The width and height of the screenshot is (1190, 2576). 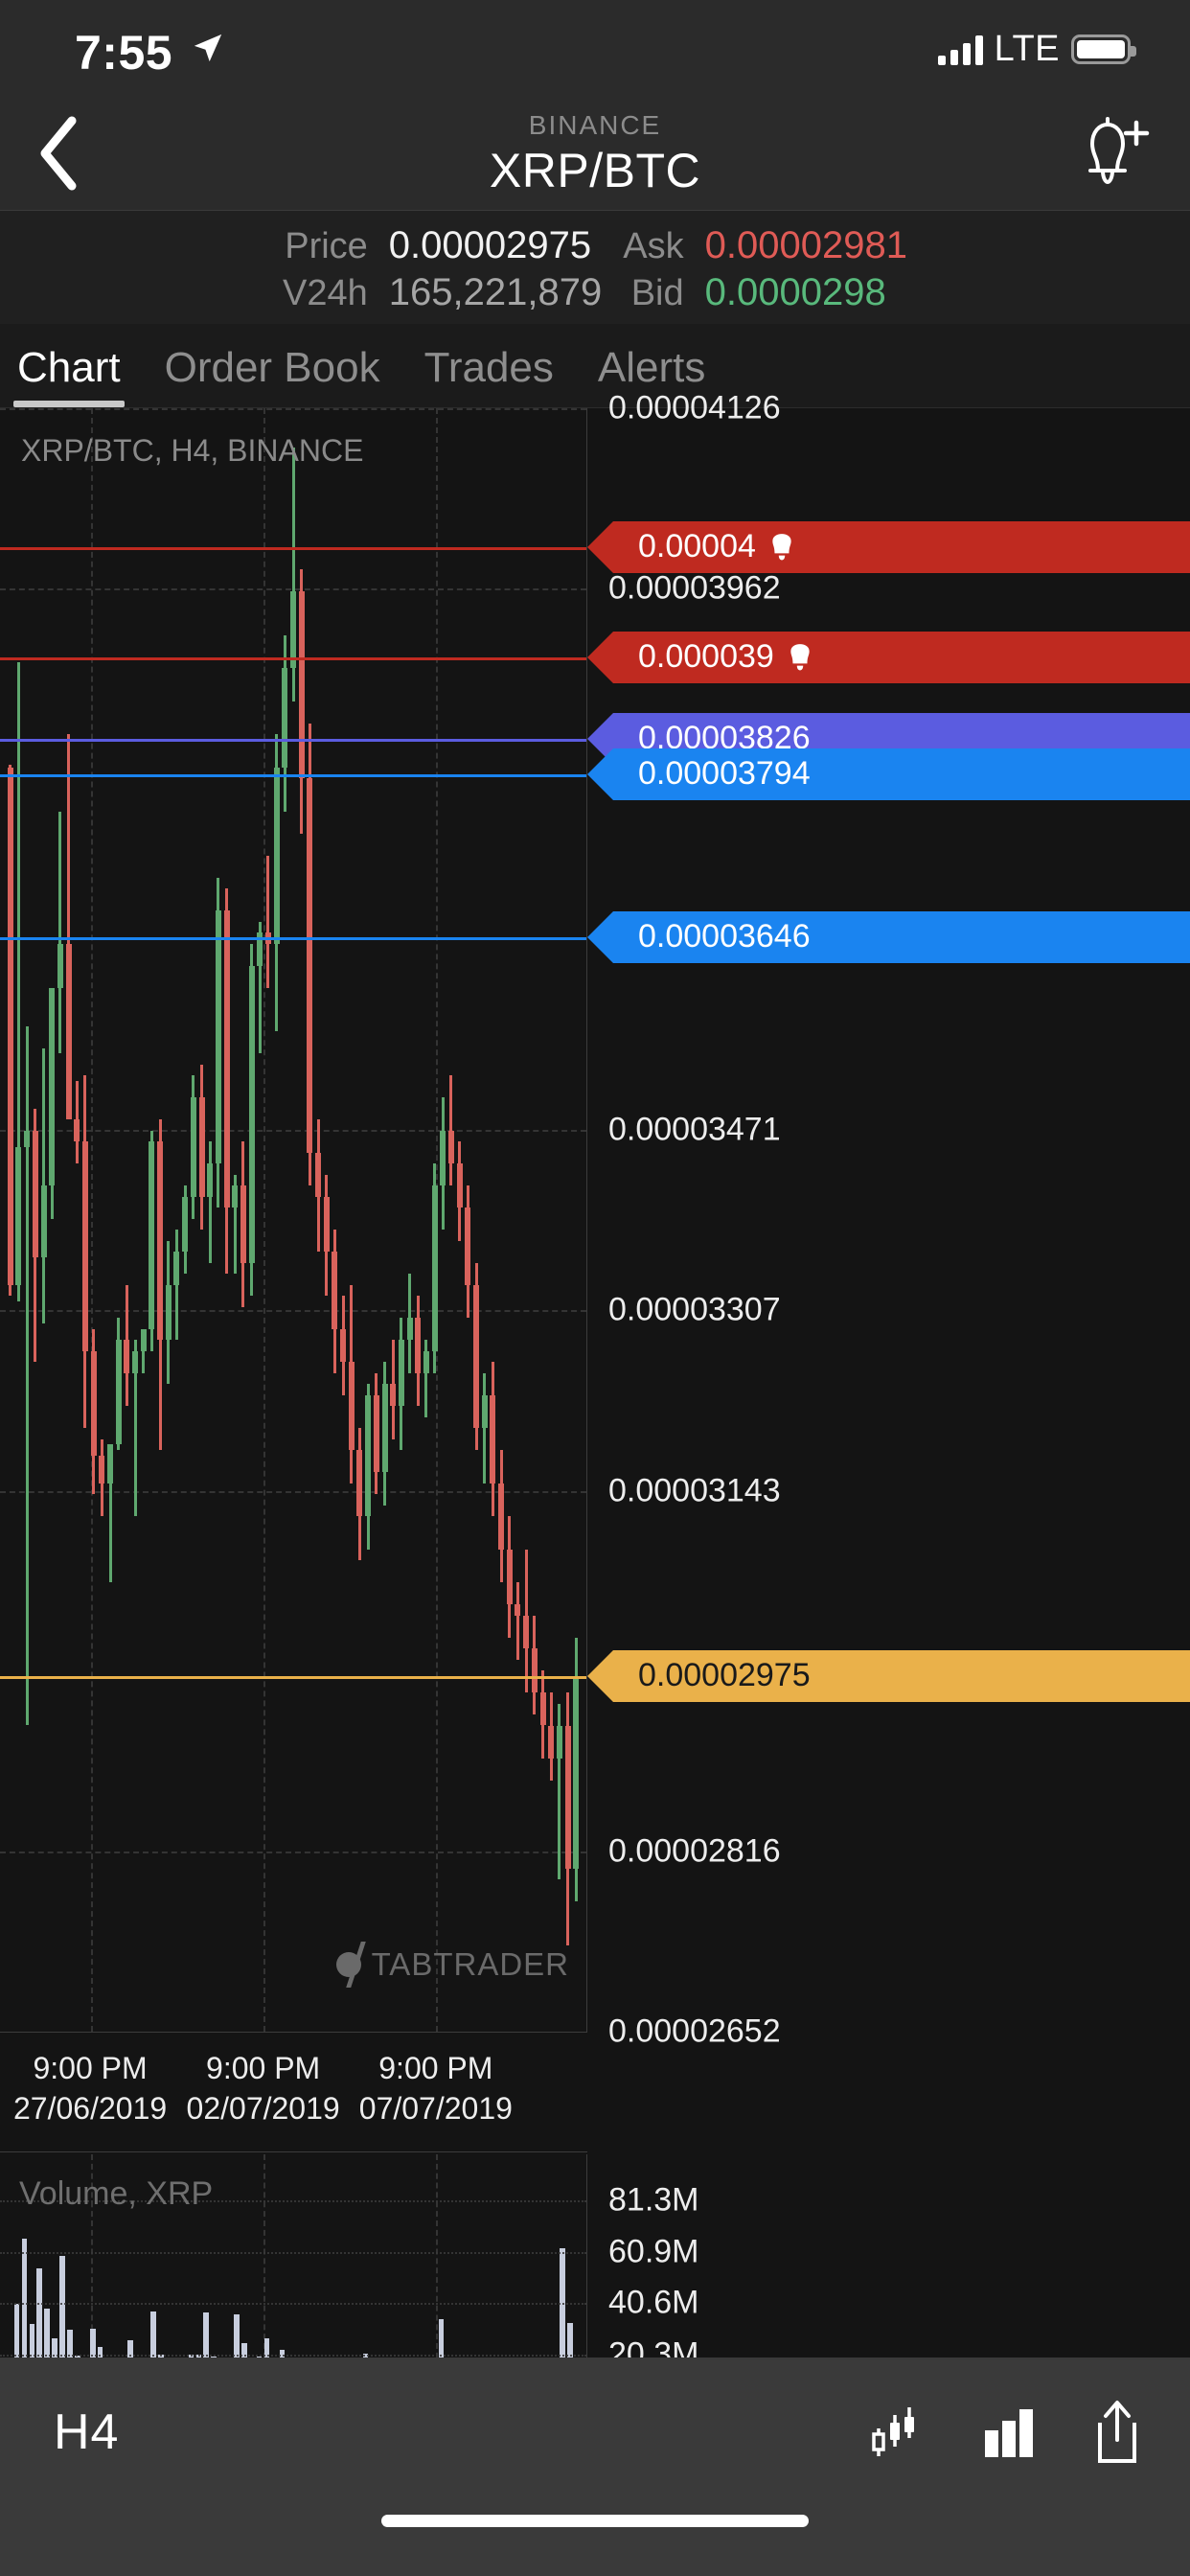 I want to click on home-indicator-area, so click(x=595, y=2541).